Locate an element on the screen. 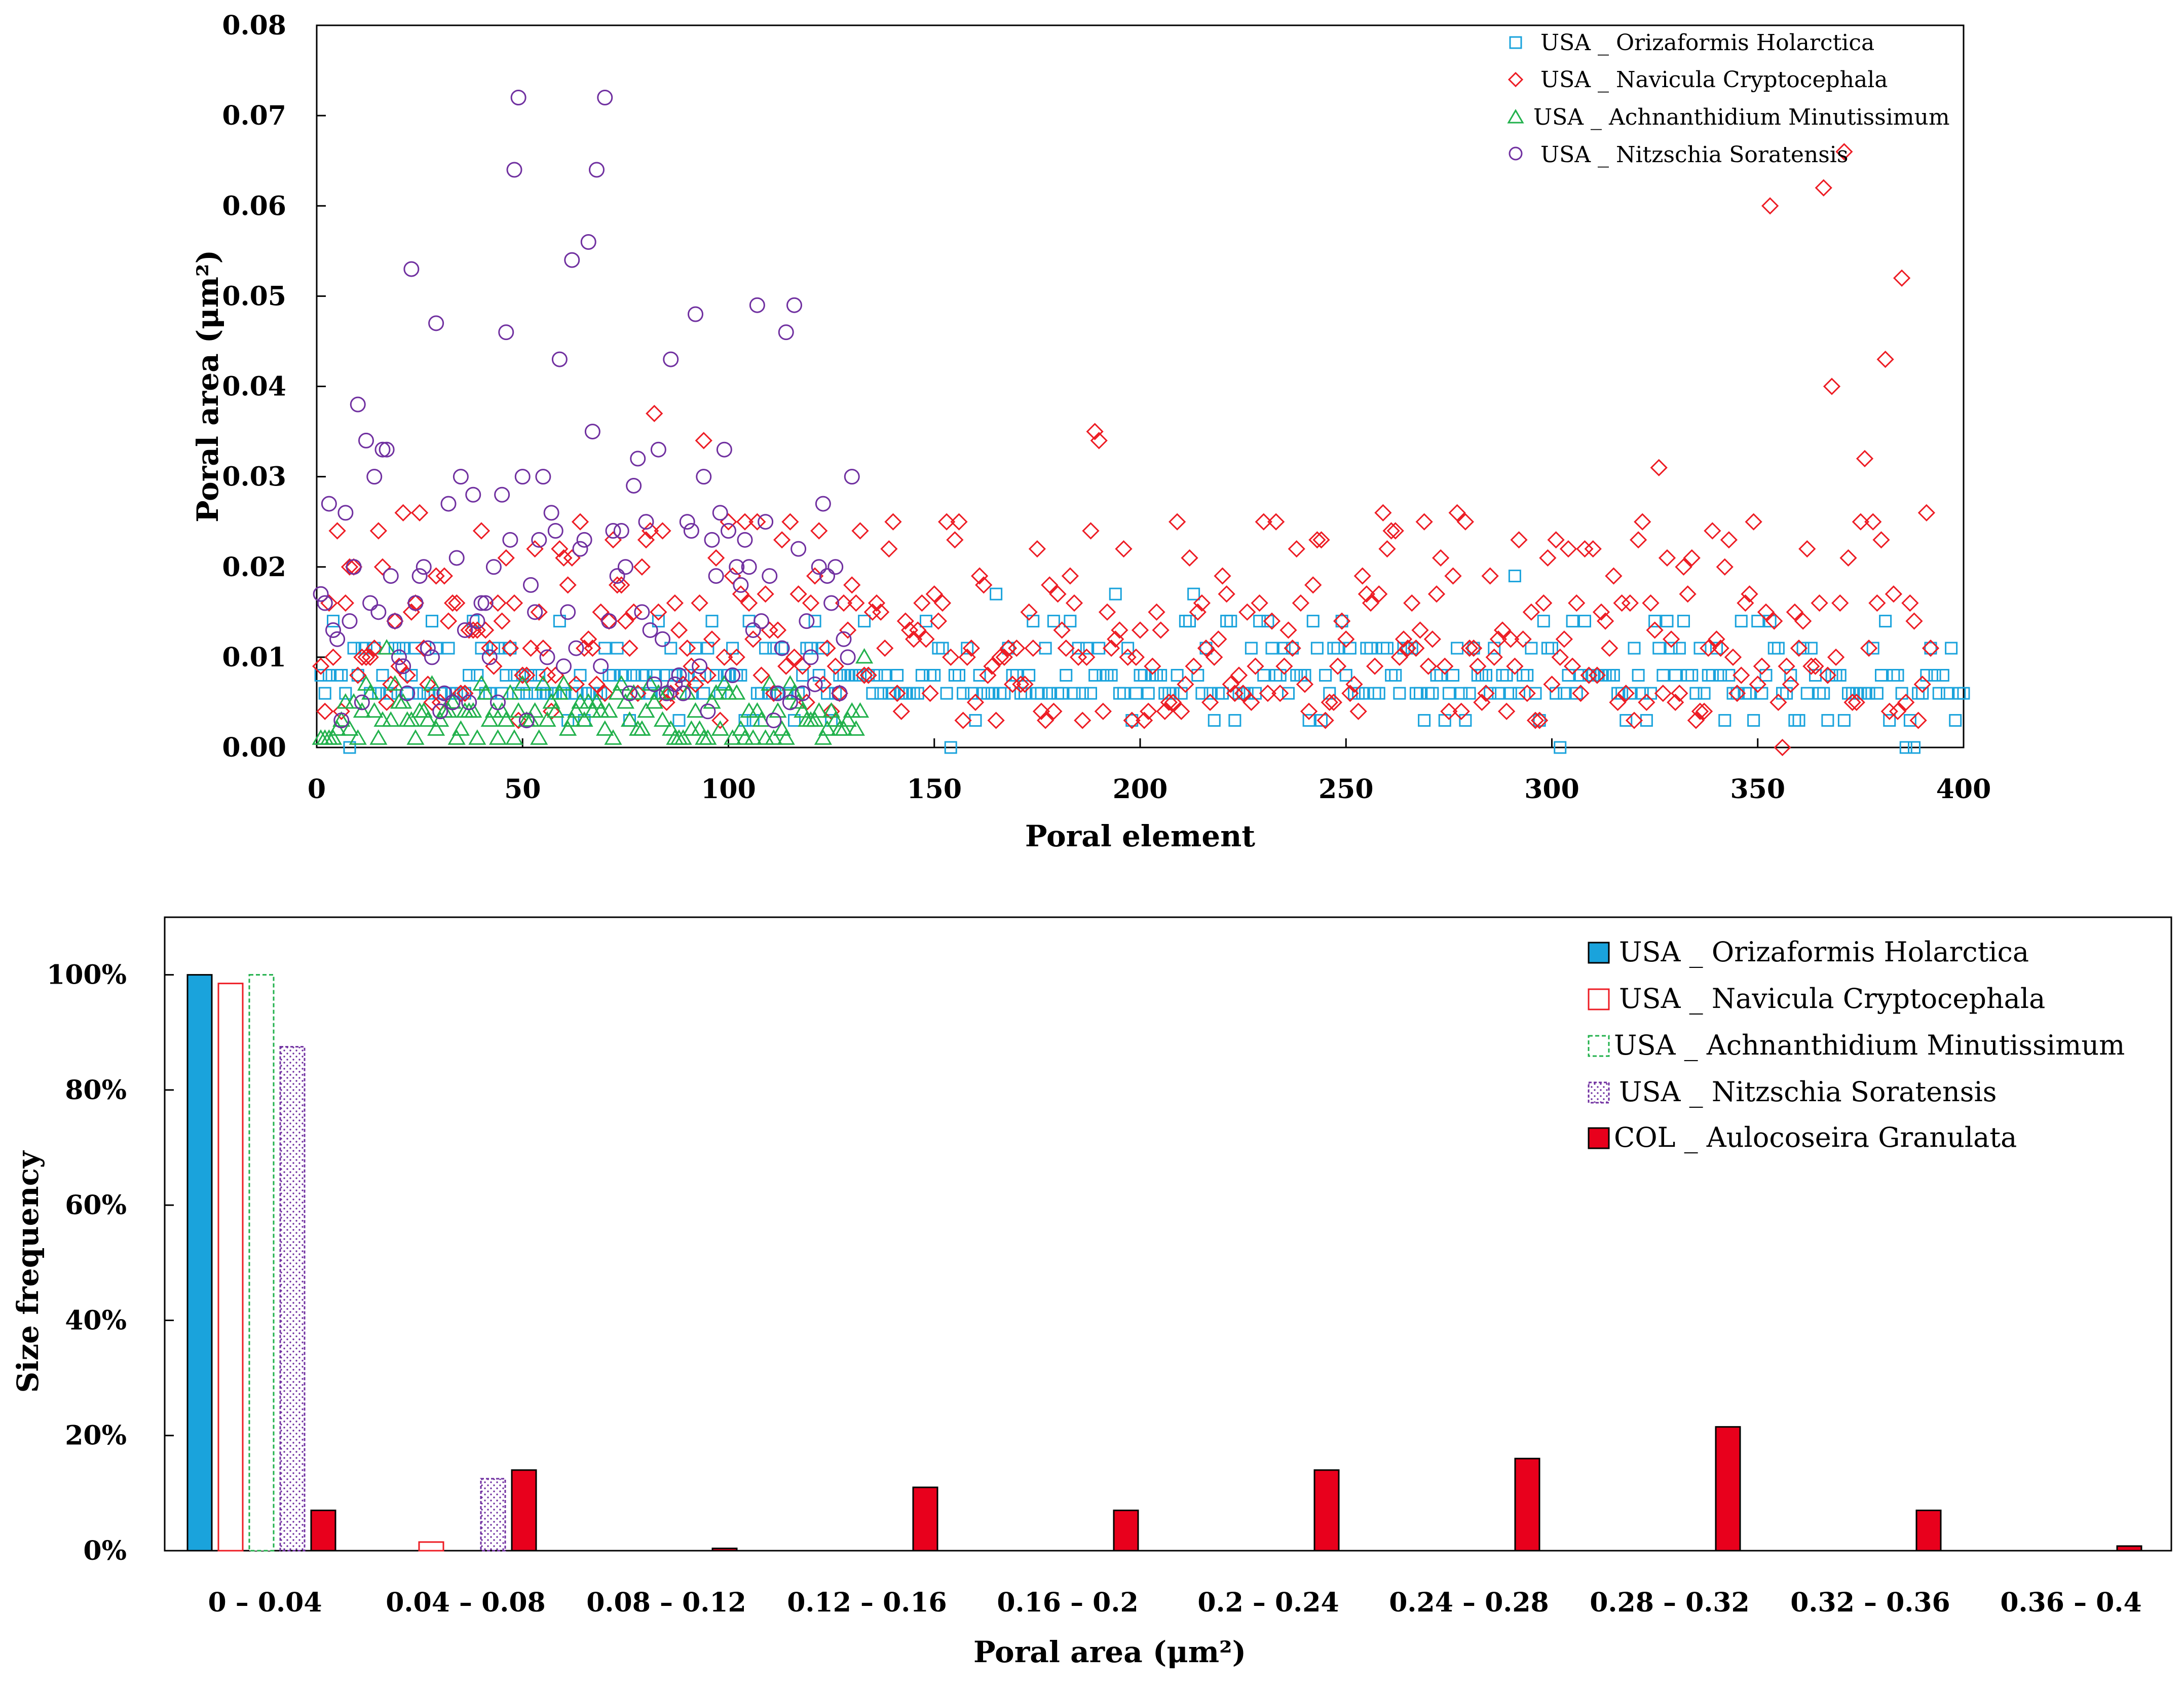 This screenshot has height=1687, width=2184. scatter-y-tick-label: 0.08 is located at coordinates (254, 25).